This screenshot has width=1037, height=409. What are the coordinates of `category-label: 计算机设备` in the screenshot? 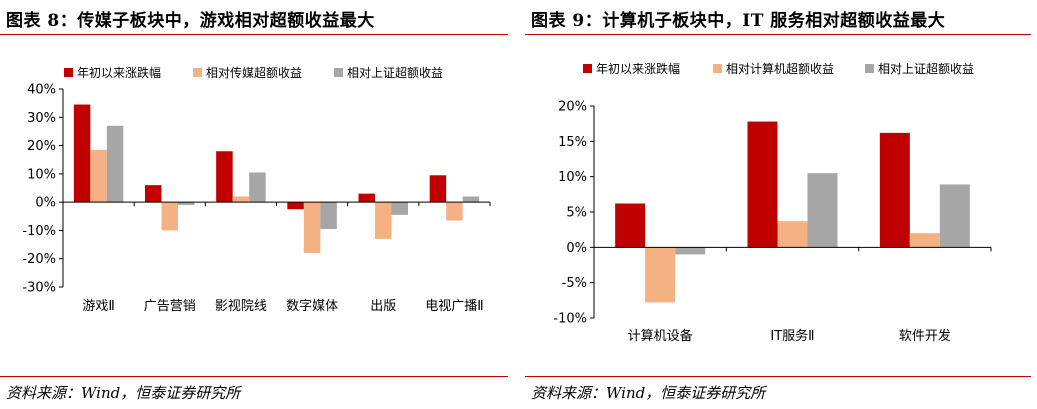 It's located at (660, 336).